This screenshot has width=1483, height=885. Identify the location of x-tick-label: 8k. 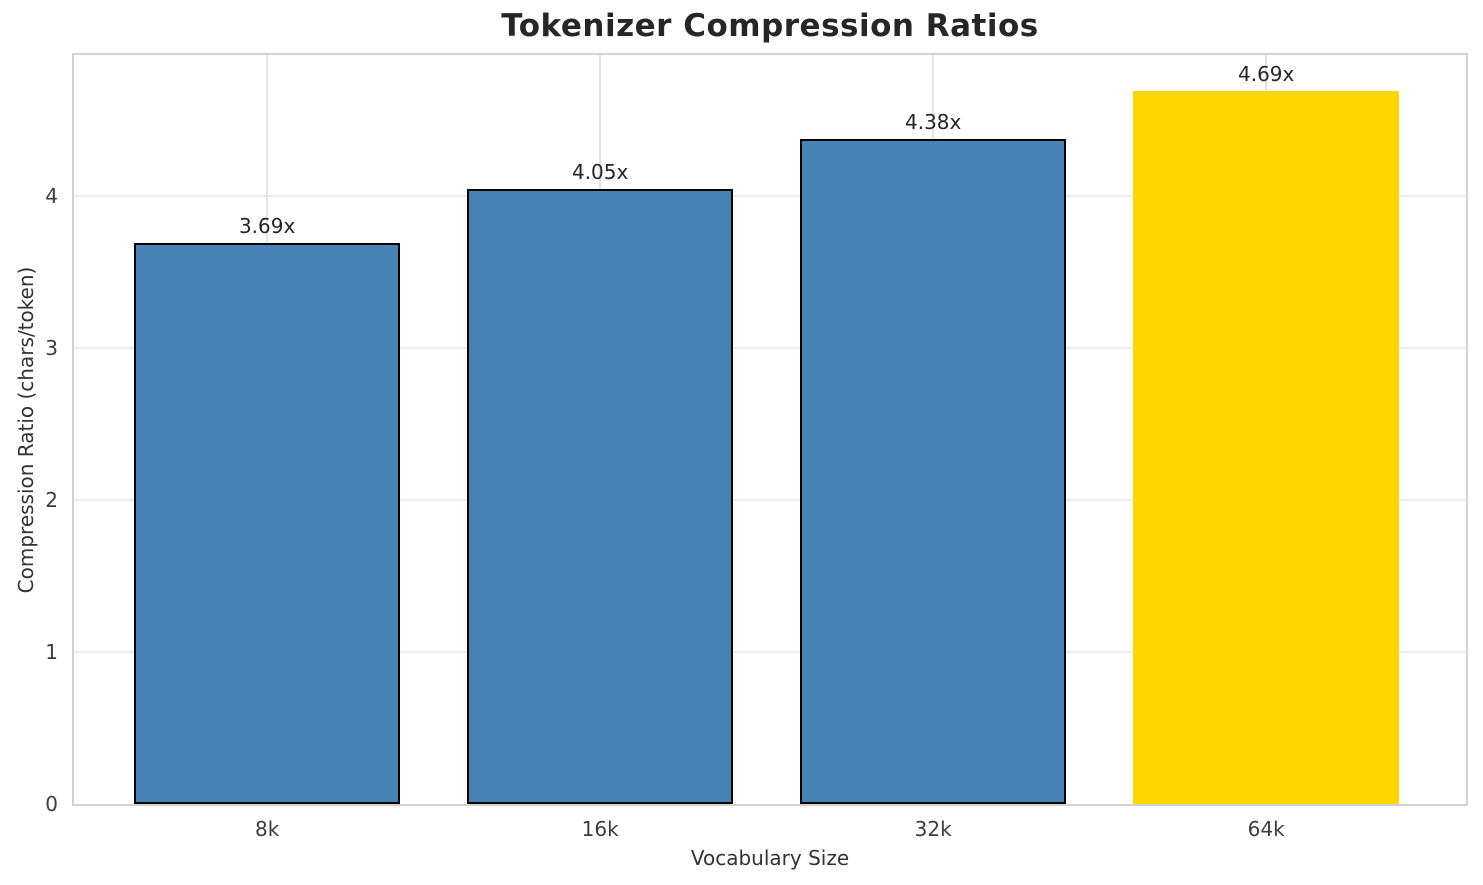
(267, 829).